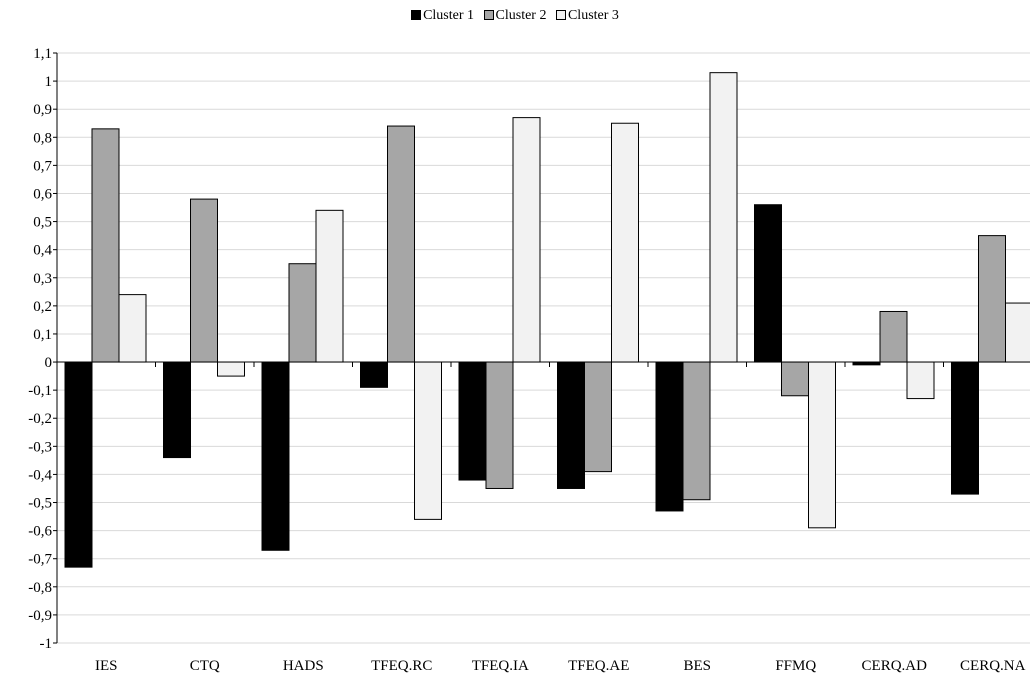  Describe the element at coordinates (526, 240) in the screenshot. I see `bar-cluster-3-tfeq-ia` at that location.